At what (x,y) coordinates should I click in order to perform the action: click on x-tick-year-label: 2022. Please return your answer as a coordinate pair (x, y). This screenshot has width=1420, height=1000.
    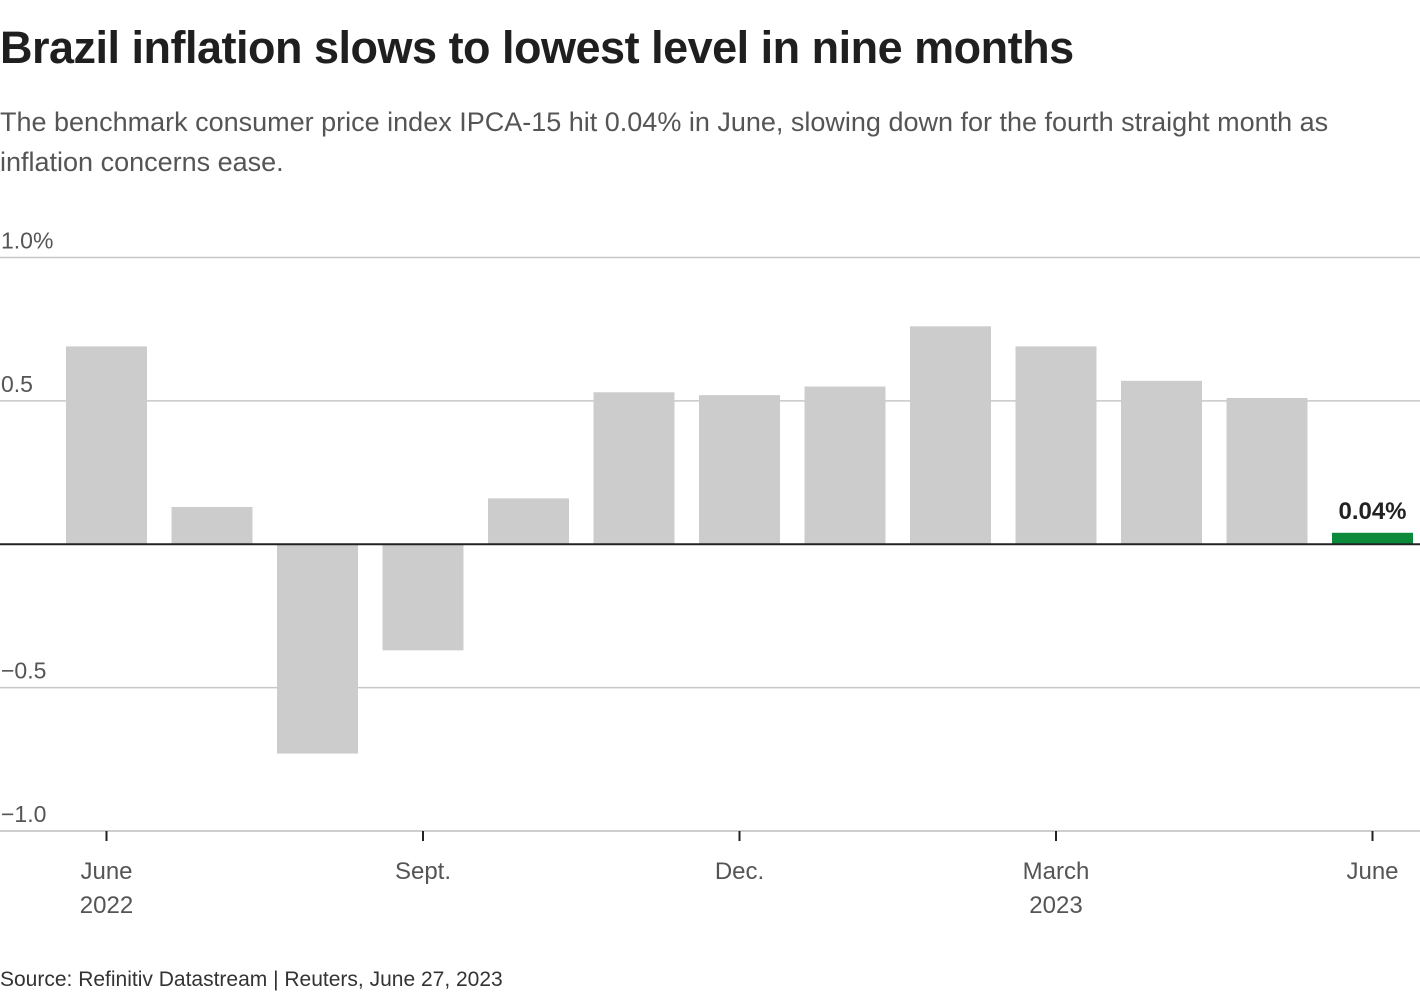
    Looking at the image, I should click on (106, 905).